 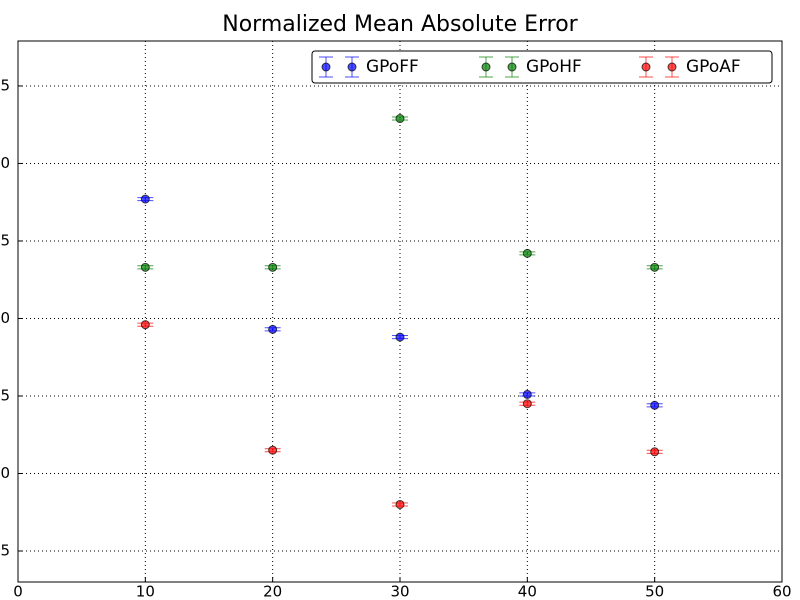 What do you see at coordinates (713, 67) in the screenshot?
I see `legend-label: GPoAF` at bounding box center [713, 67].